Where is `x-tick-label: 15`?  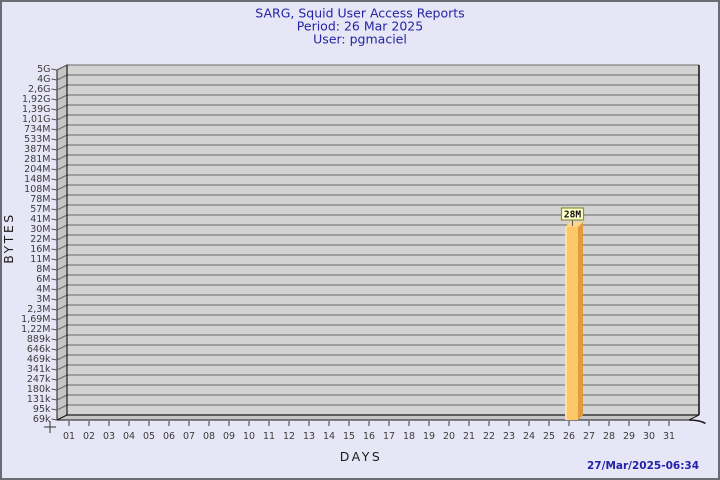
x-tick-label: 15 is located at coordinates (349, 436).